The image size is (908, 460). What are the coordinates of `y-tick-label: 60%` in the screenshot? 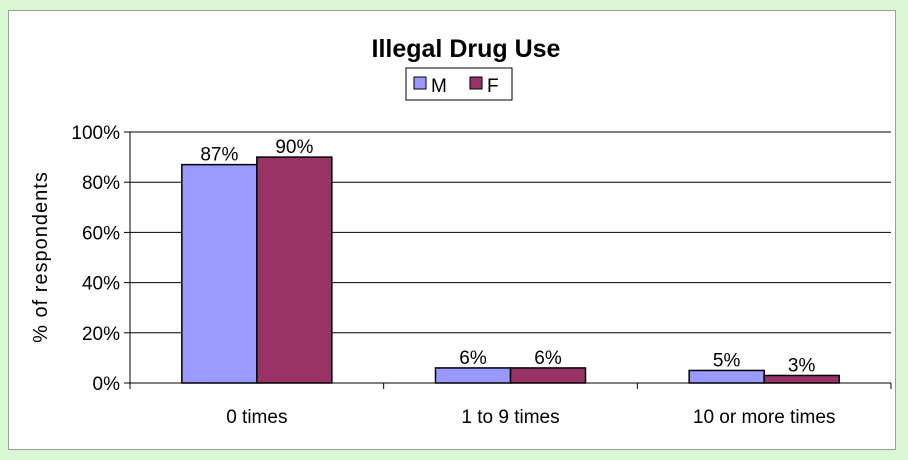 It's located at (101, 233).